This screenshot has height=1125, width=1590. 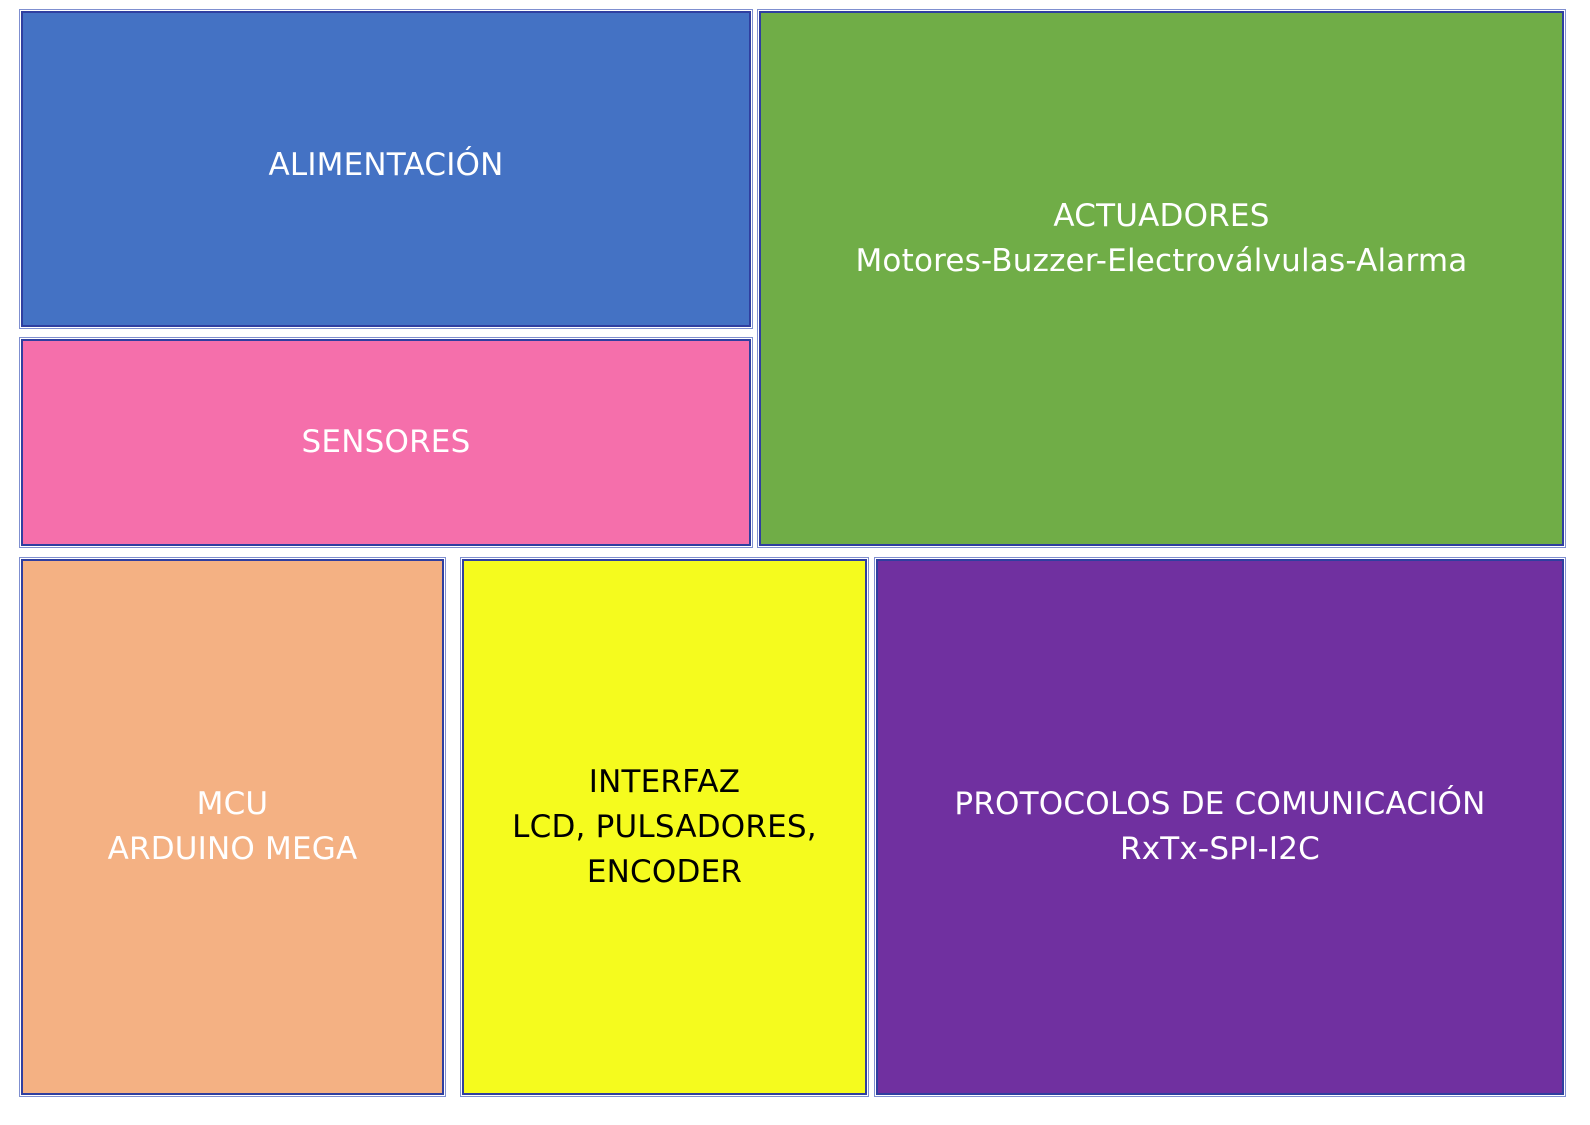 I want to click on alimentacion-label: ALIMENTACIÓN, so click(x=385, y=165).